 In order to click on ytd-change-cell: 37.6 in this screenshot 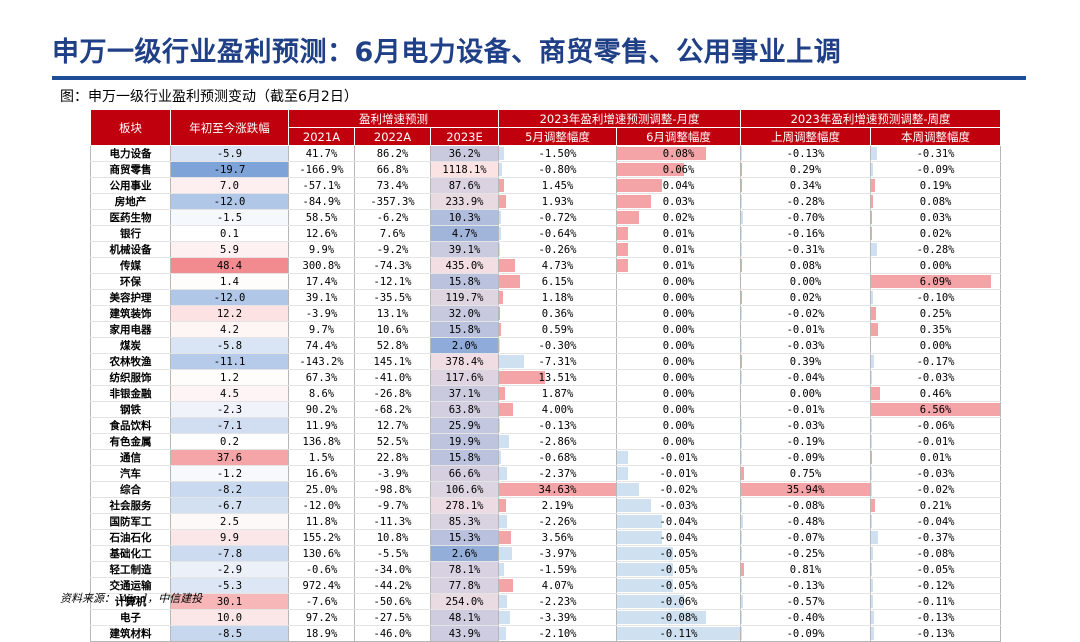, I will do `click(230, 458)`.